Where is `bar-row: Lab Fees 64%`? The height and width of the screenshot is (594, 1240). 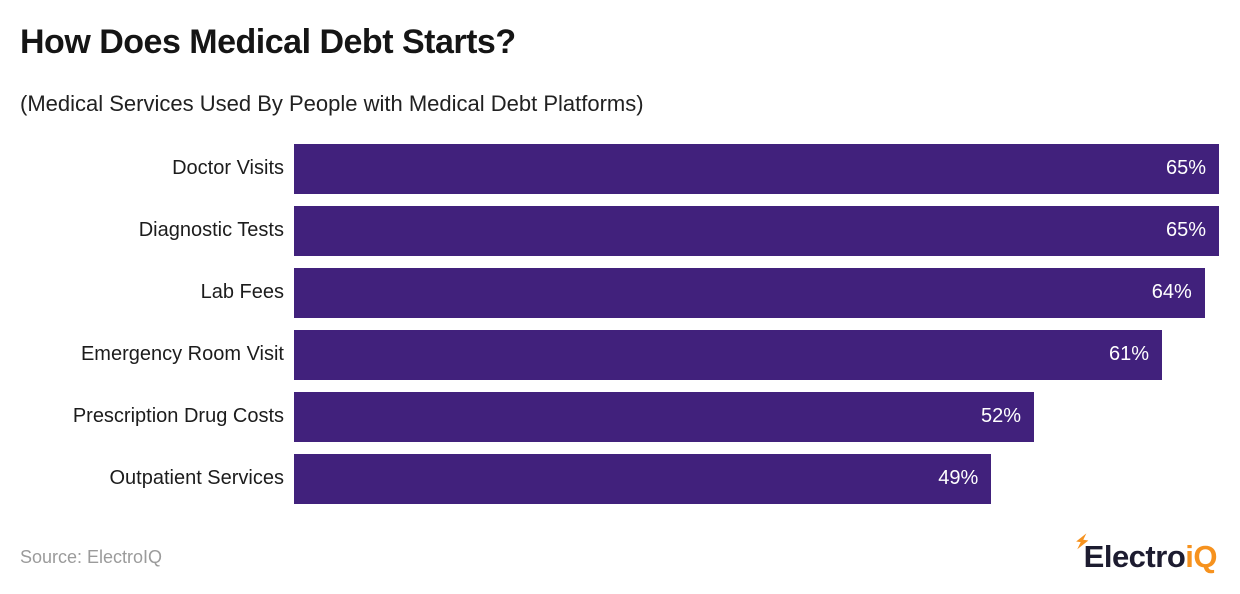
bar-row: Lab Fees 64% is located at coordinates (619, 292).